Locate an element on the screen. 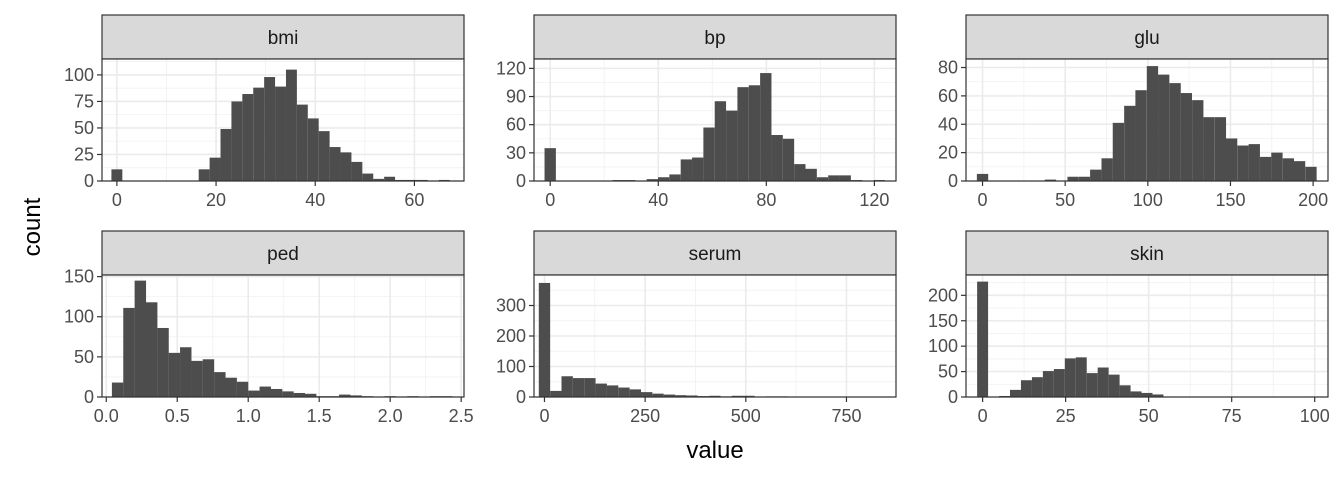 The width and height of the screenshot is (1344, 480). y-axis: 0 50 100 150 200 is located at coordinates (947, 346).